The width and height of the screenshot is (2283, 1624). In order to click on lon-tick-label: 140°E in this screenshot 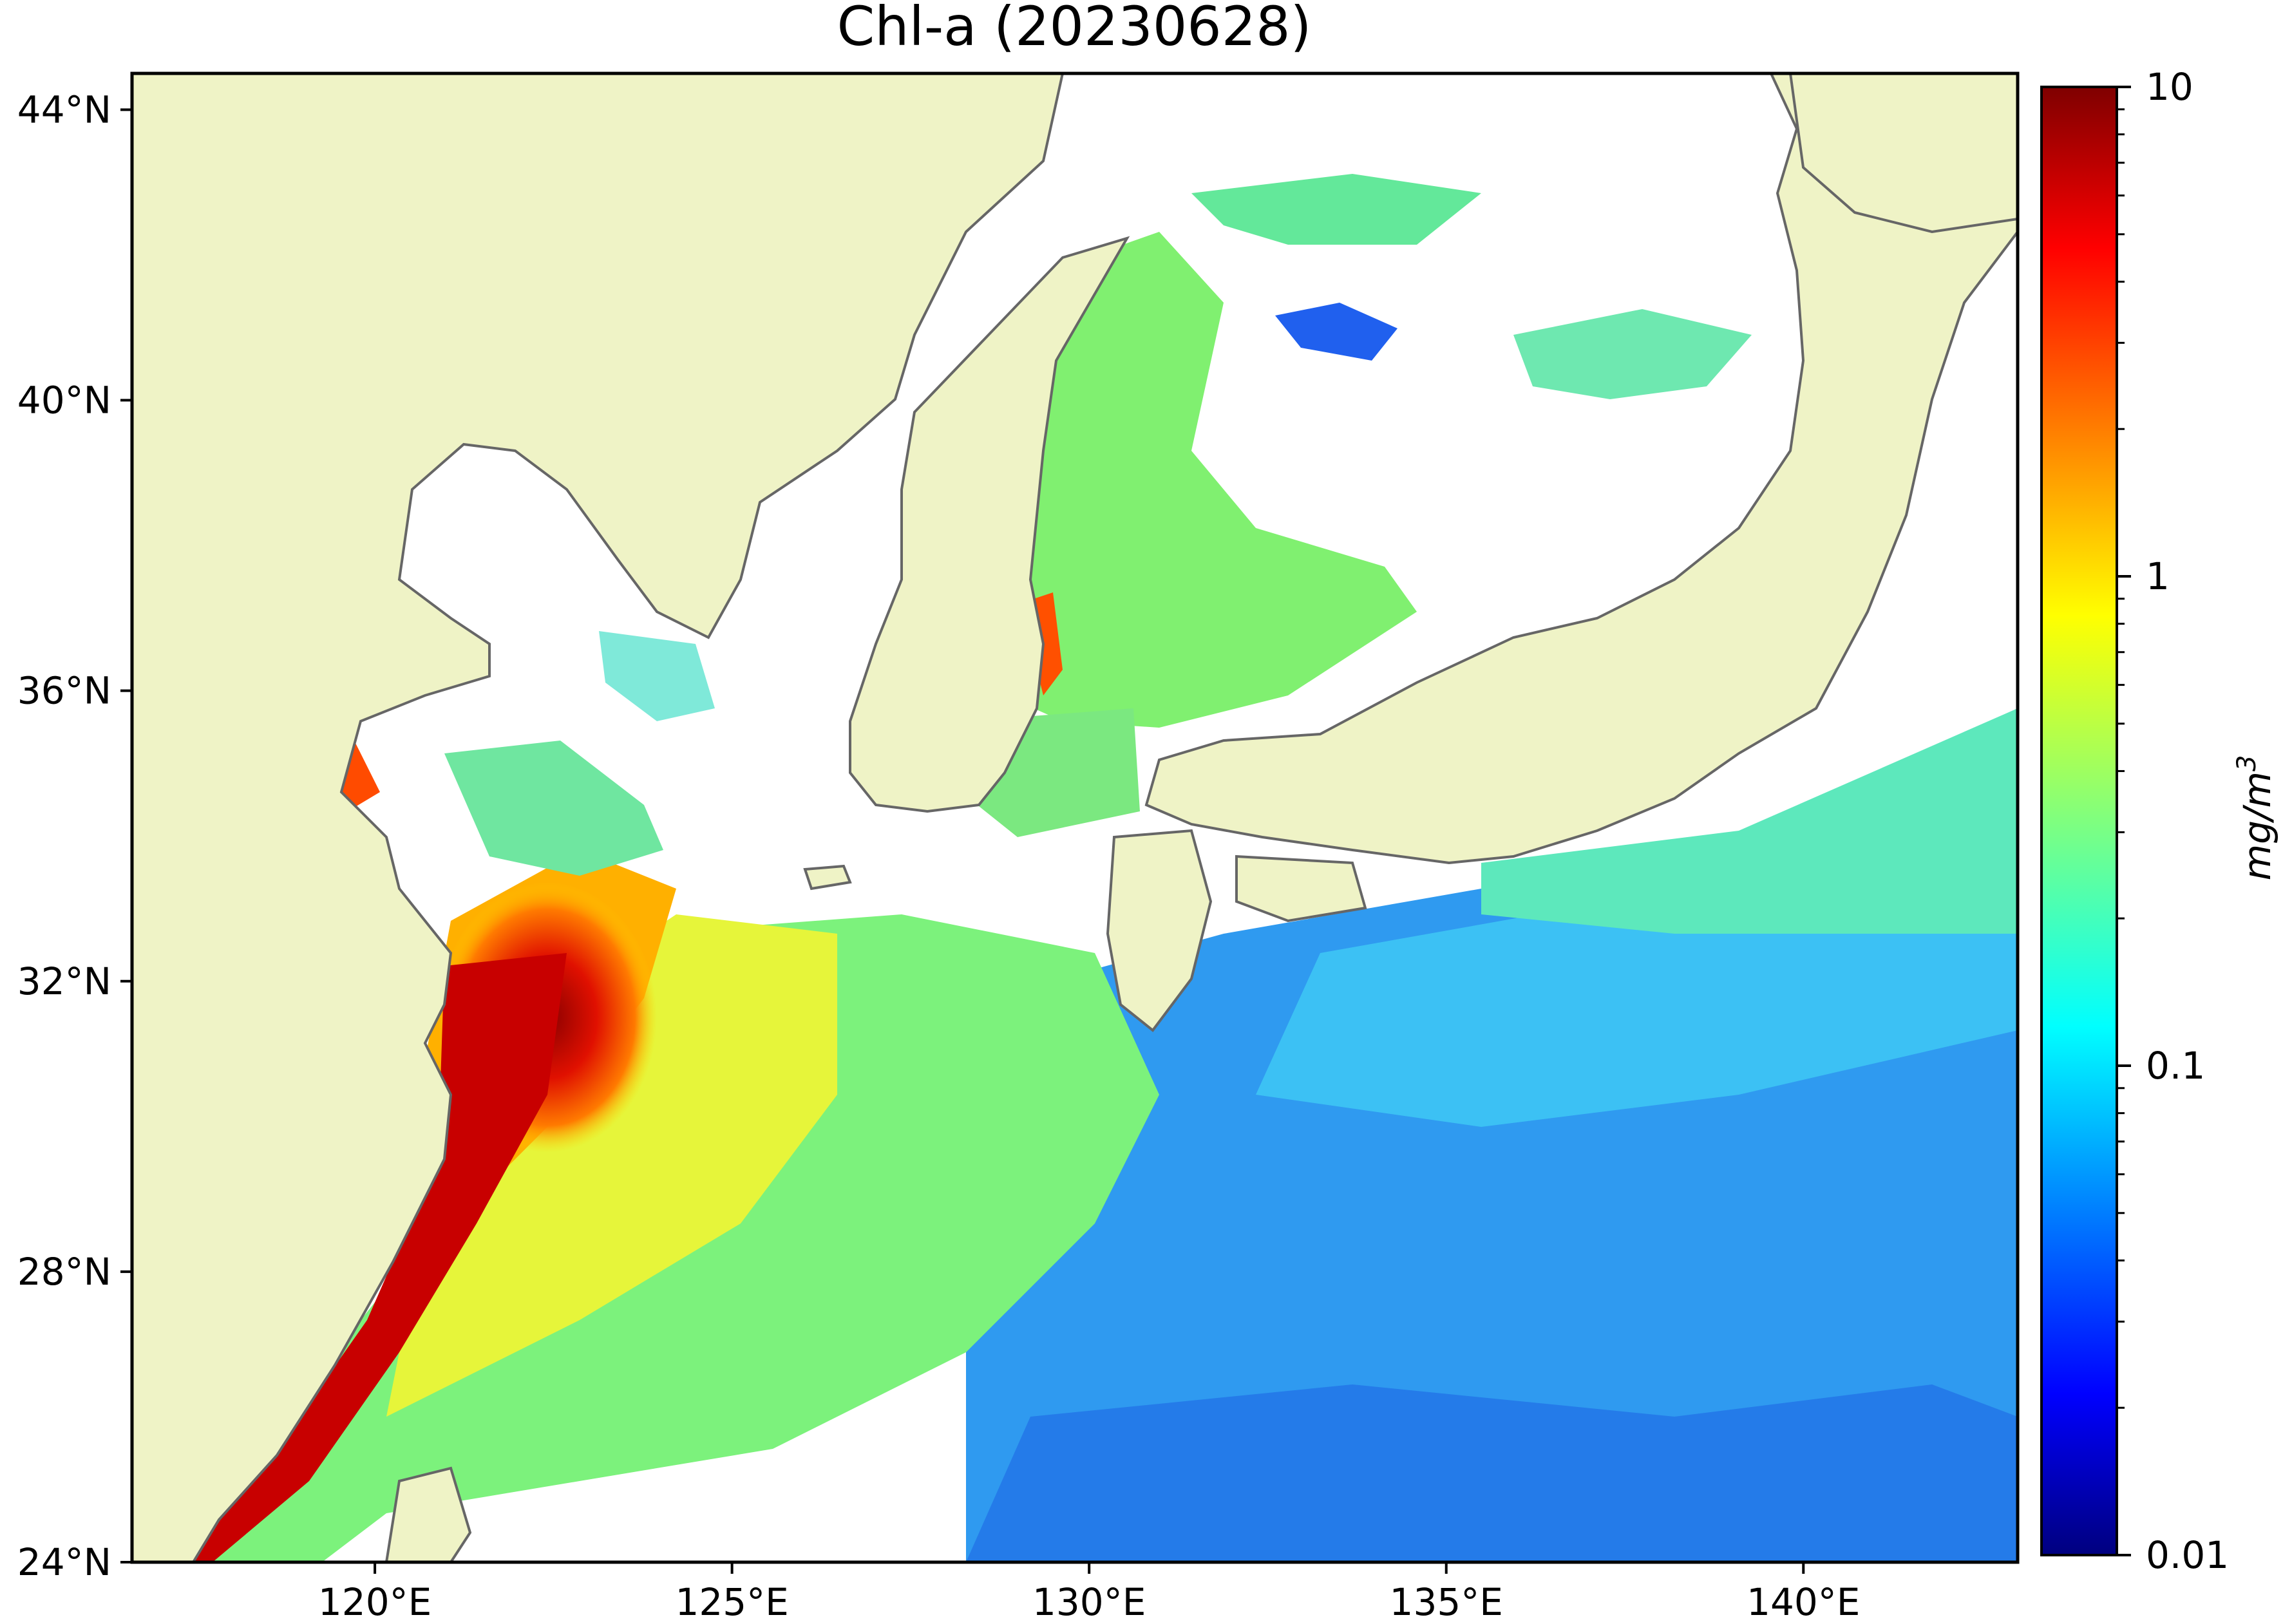, I will do `click(1803, 1602)`.